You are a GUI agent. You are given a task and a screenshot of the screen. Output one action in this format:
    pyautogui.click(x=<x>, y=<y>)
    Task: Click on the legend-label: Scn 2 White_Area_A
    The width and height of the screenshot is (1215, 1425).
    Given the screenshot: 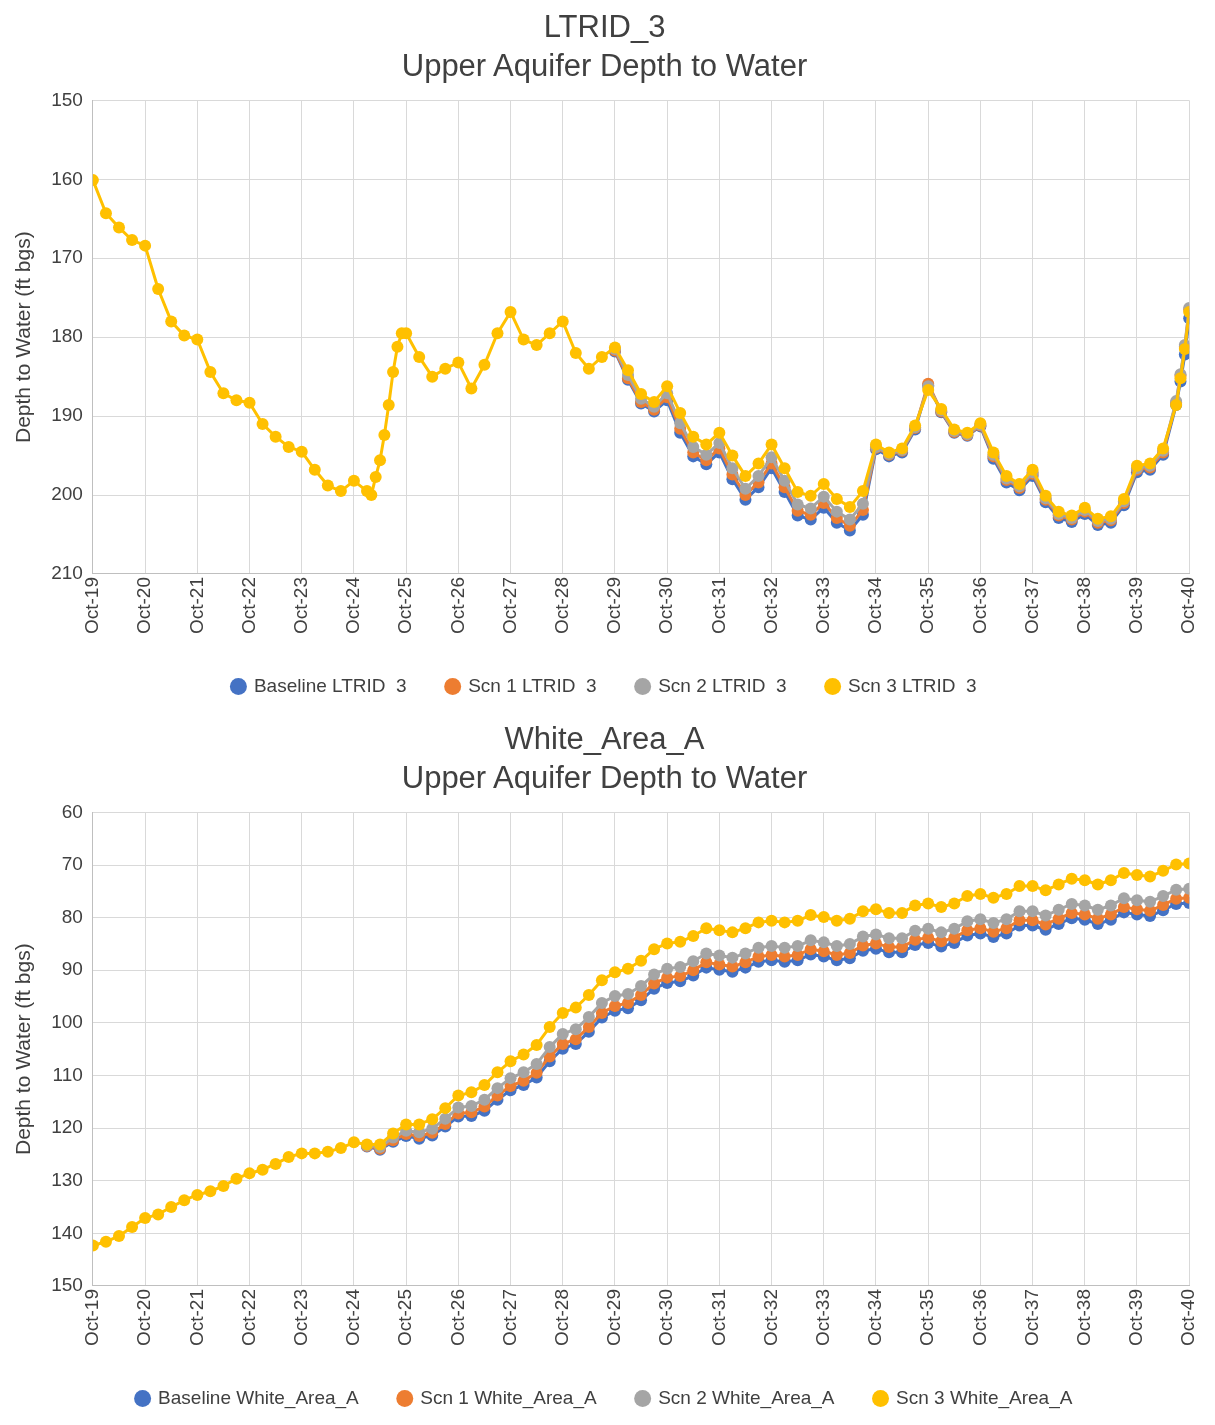 What is the action you would take?
    pyautogui.click(x=746, y=1397)
    